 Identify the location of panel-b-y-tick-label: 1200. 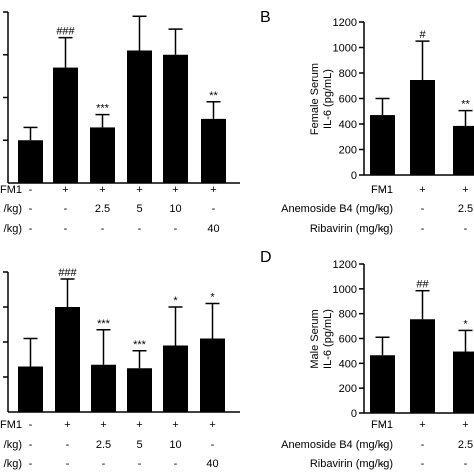
(345, 23).